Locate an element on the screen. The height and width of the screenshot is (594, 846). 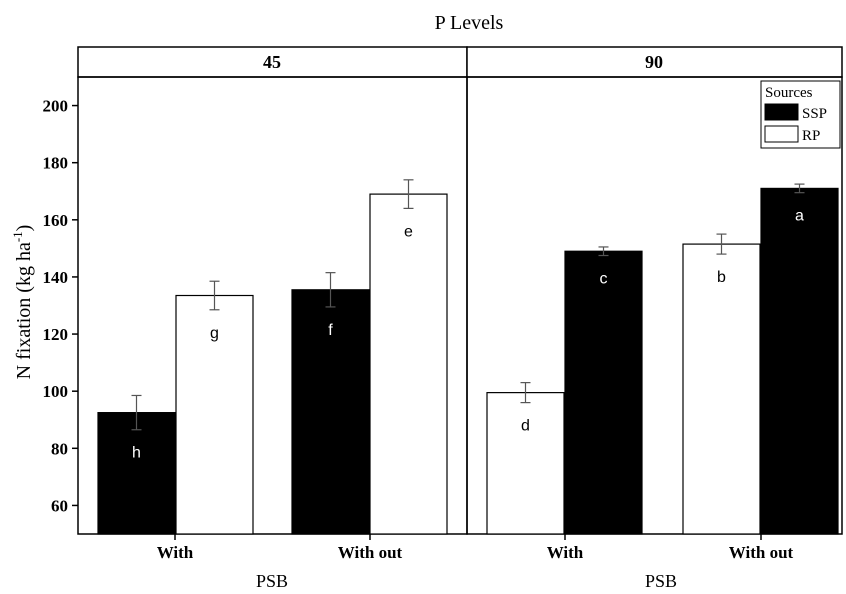
y-tick-label-180: 180 is located at coordinates (56, 163).